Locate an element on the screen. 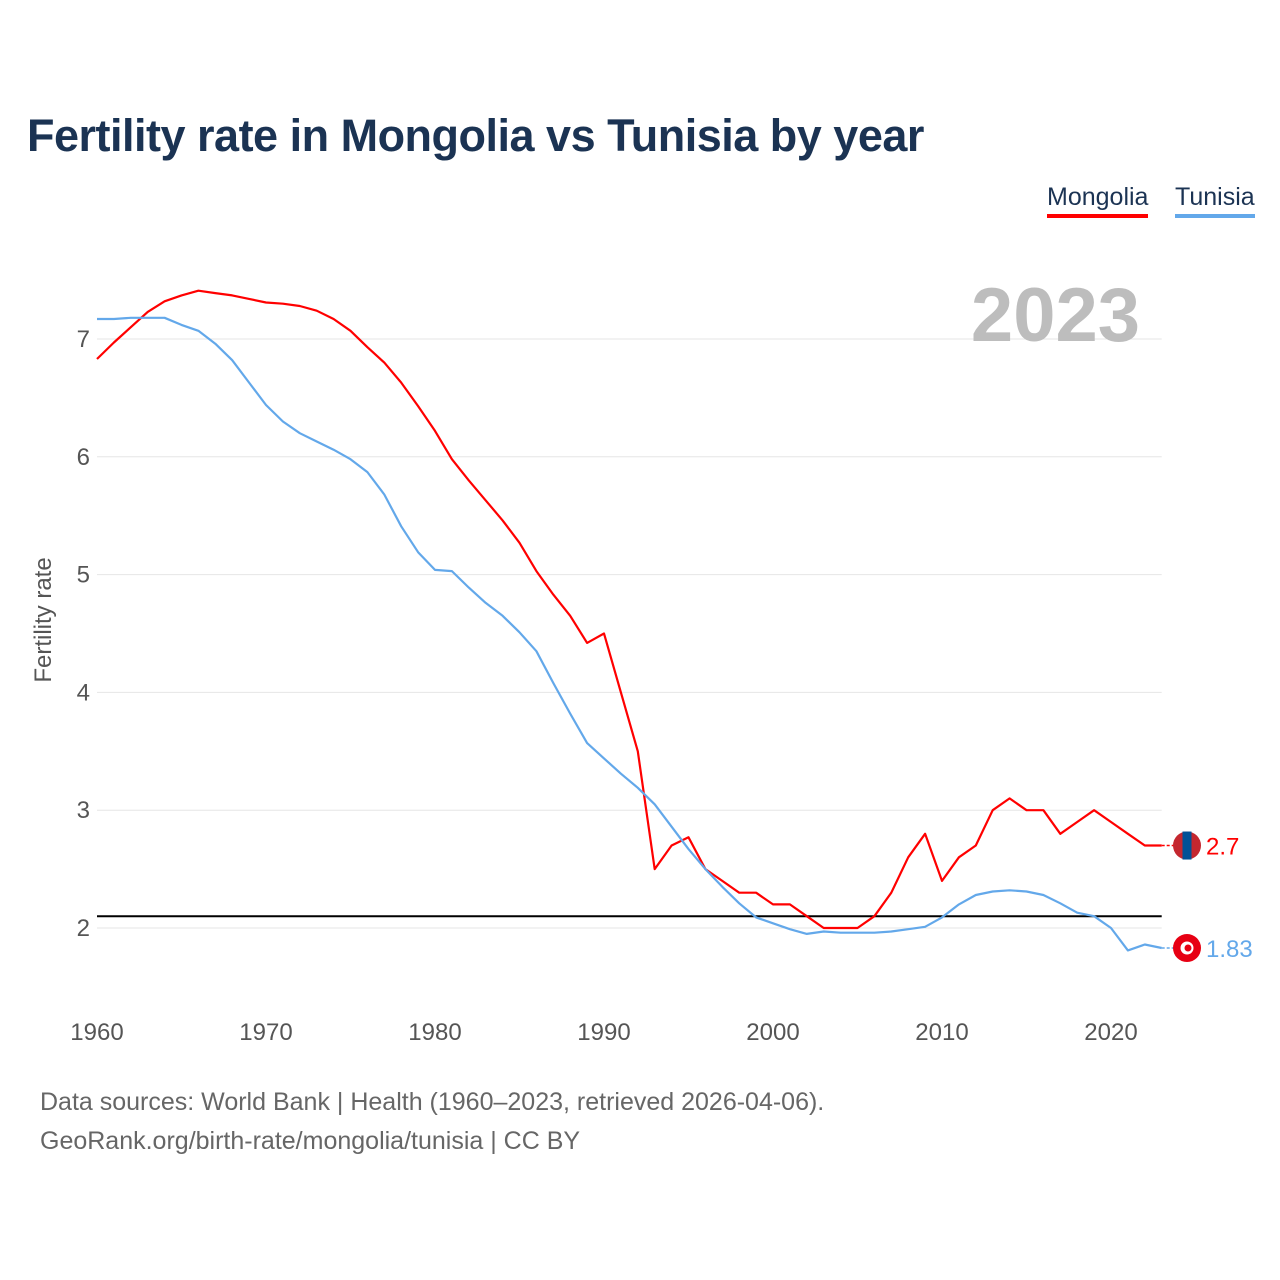  y-axis-label: Fertility rate is located at coordinates (43, 619).